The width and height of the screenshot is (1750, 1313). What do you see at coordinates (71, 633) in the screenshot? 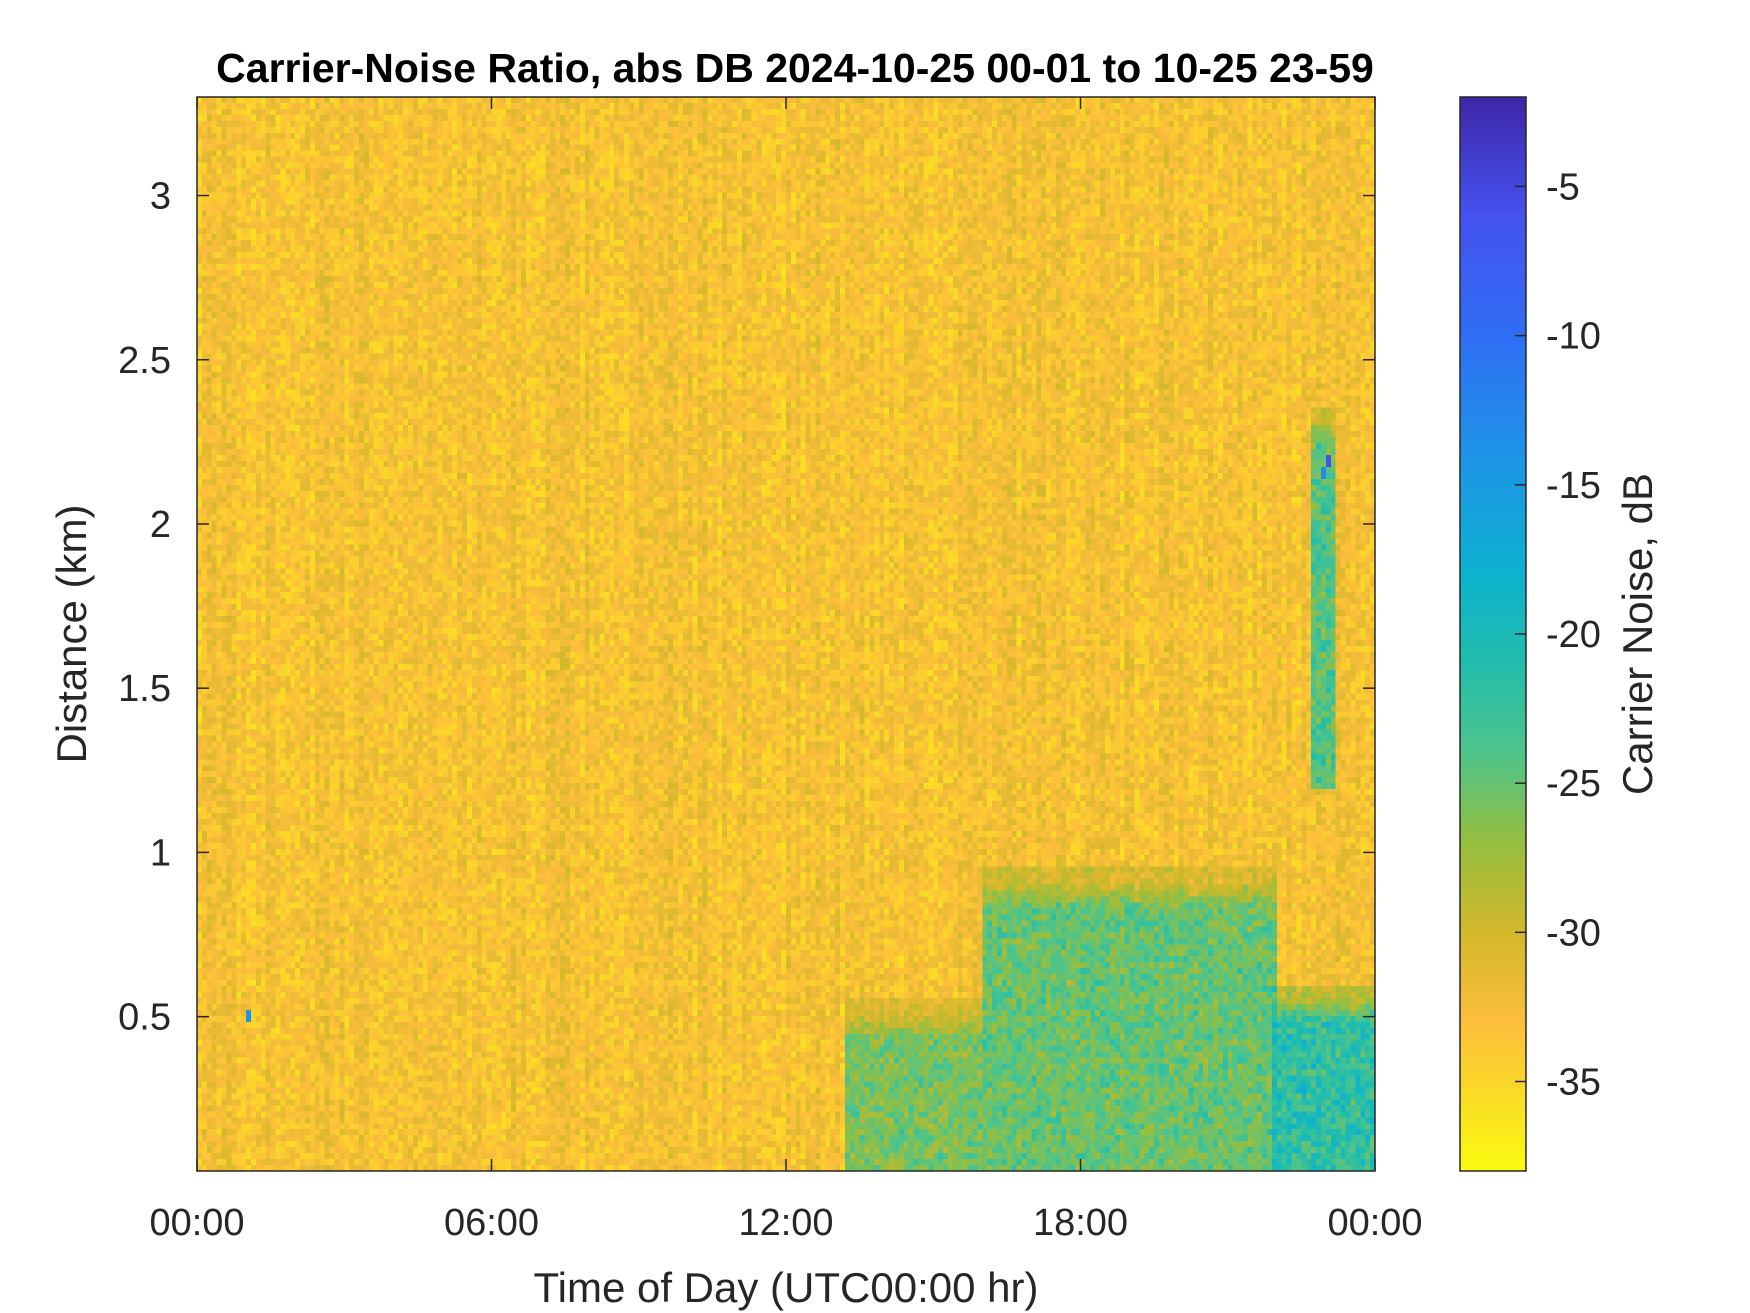
I see `y-axis-label: Distance (km)` at bounding box center [71, 633].